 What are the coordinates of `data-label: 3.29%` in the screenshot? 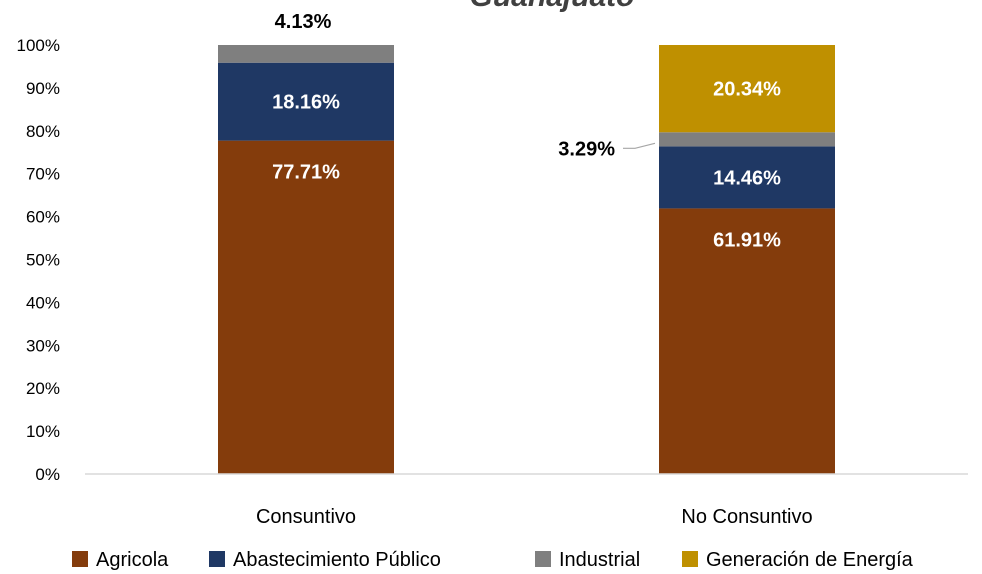 It's located at (586, 149).